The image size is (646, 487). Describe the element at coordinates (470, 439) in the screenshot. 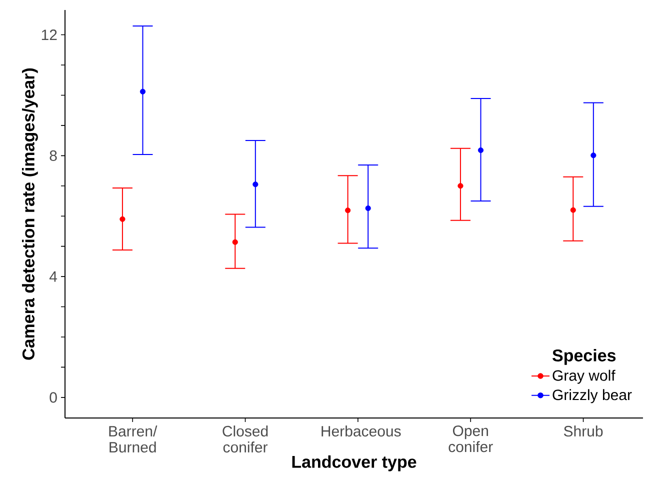

I see `x-tick-label: Open conifer` at that location.